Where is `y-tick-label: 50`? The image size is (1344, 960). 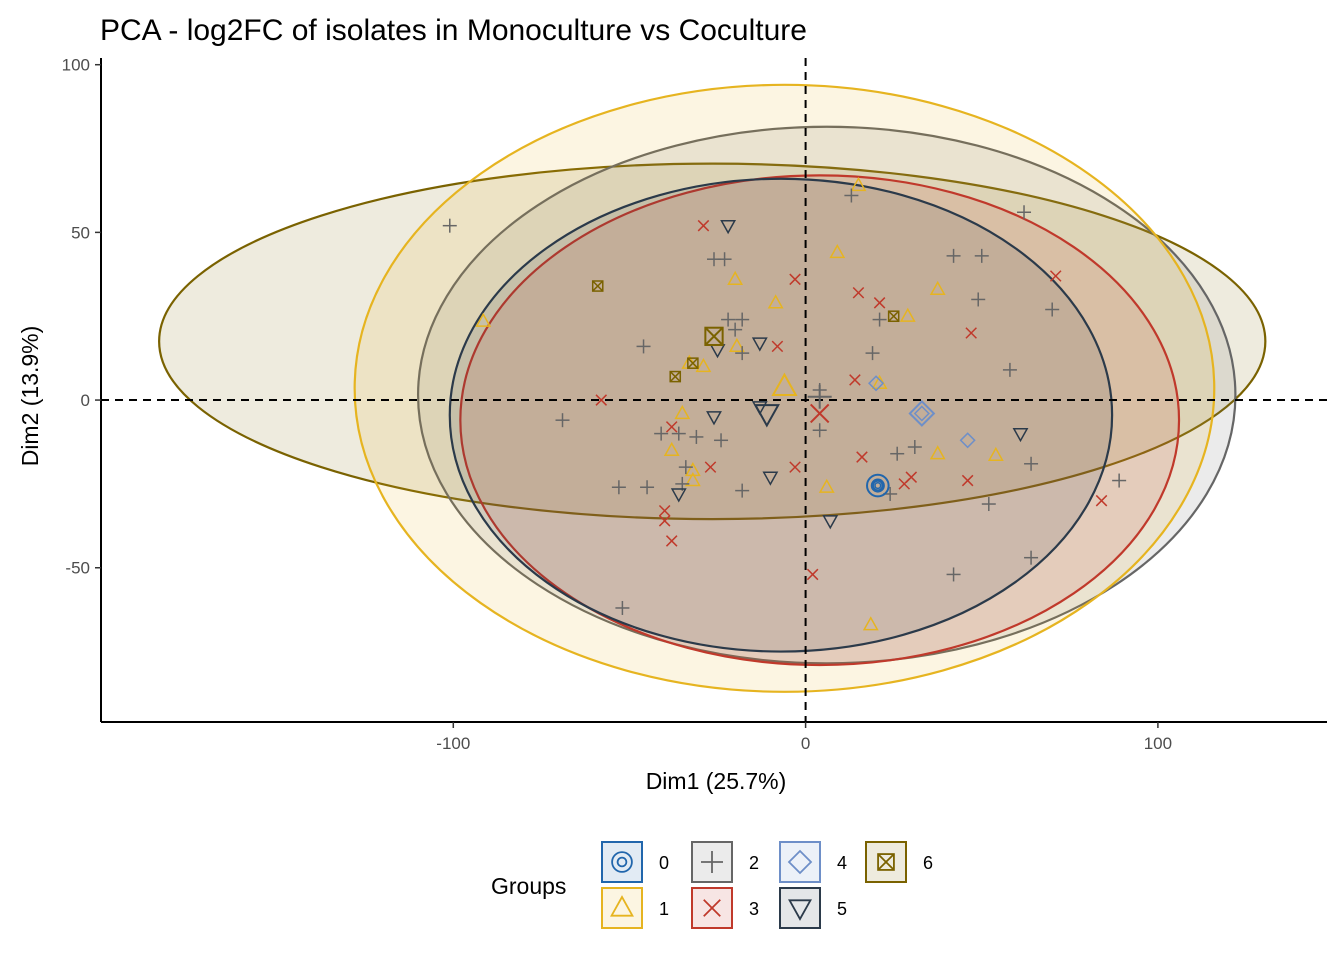
y-tick-label: 50 is located at coordinates (80, 232).